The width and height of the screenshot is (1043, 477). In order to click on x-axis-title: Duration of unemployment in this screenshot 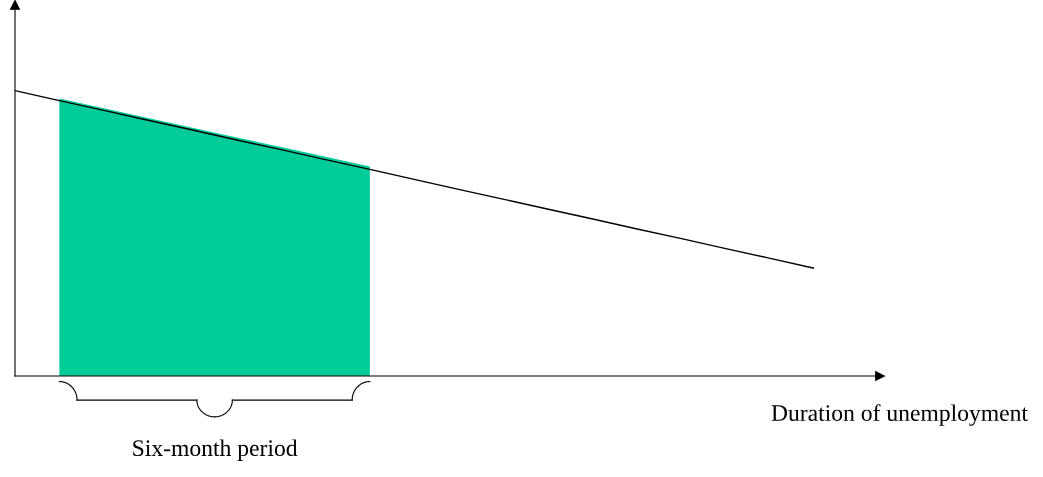, I will do `click(899, 415)`.